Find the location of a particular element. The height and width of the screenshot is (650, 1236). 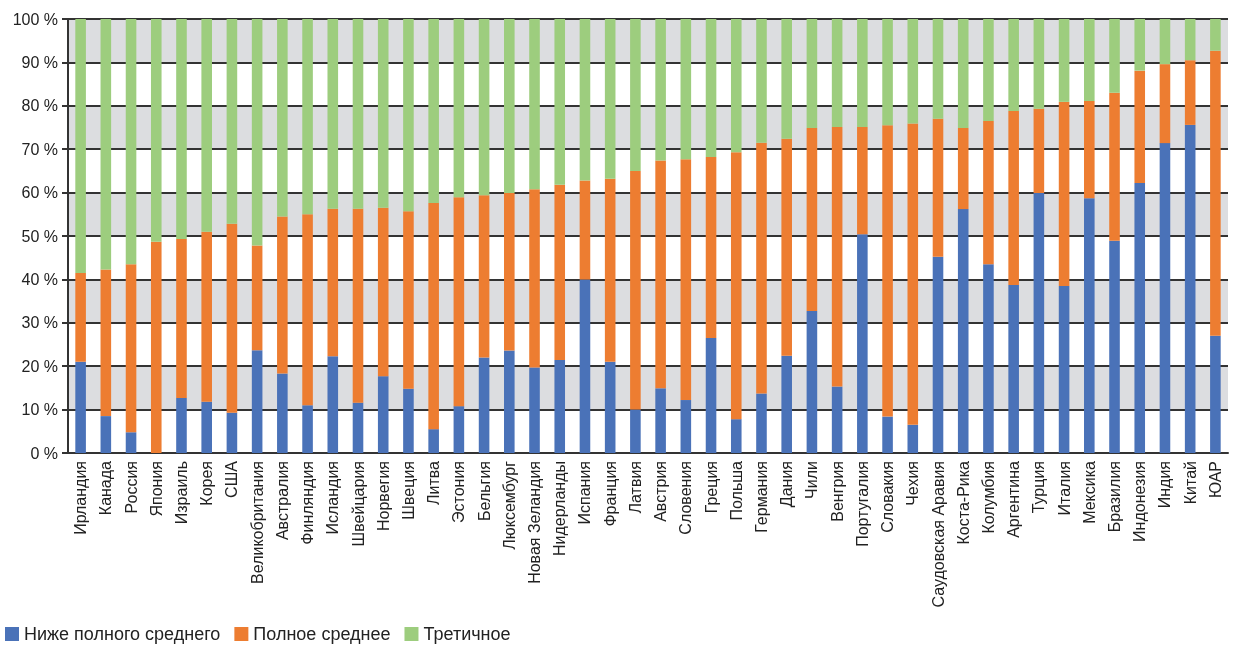

x-tick-label: Корея is located at coordinates (207, 483).